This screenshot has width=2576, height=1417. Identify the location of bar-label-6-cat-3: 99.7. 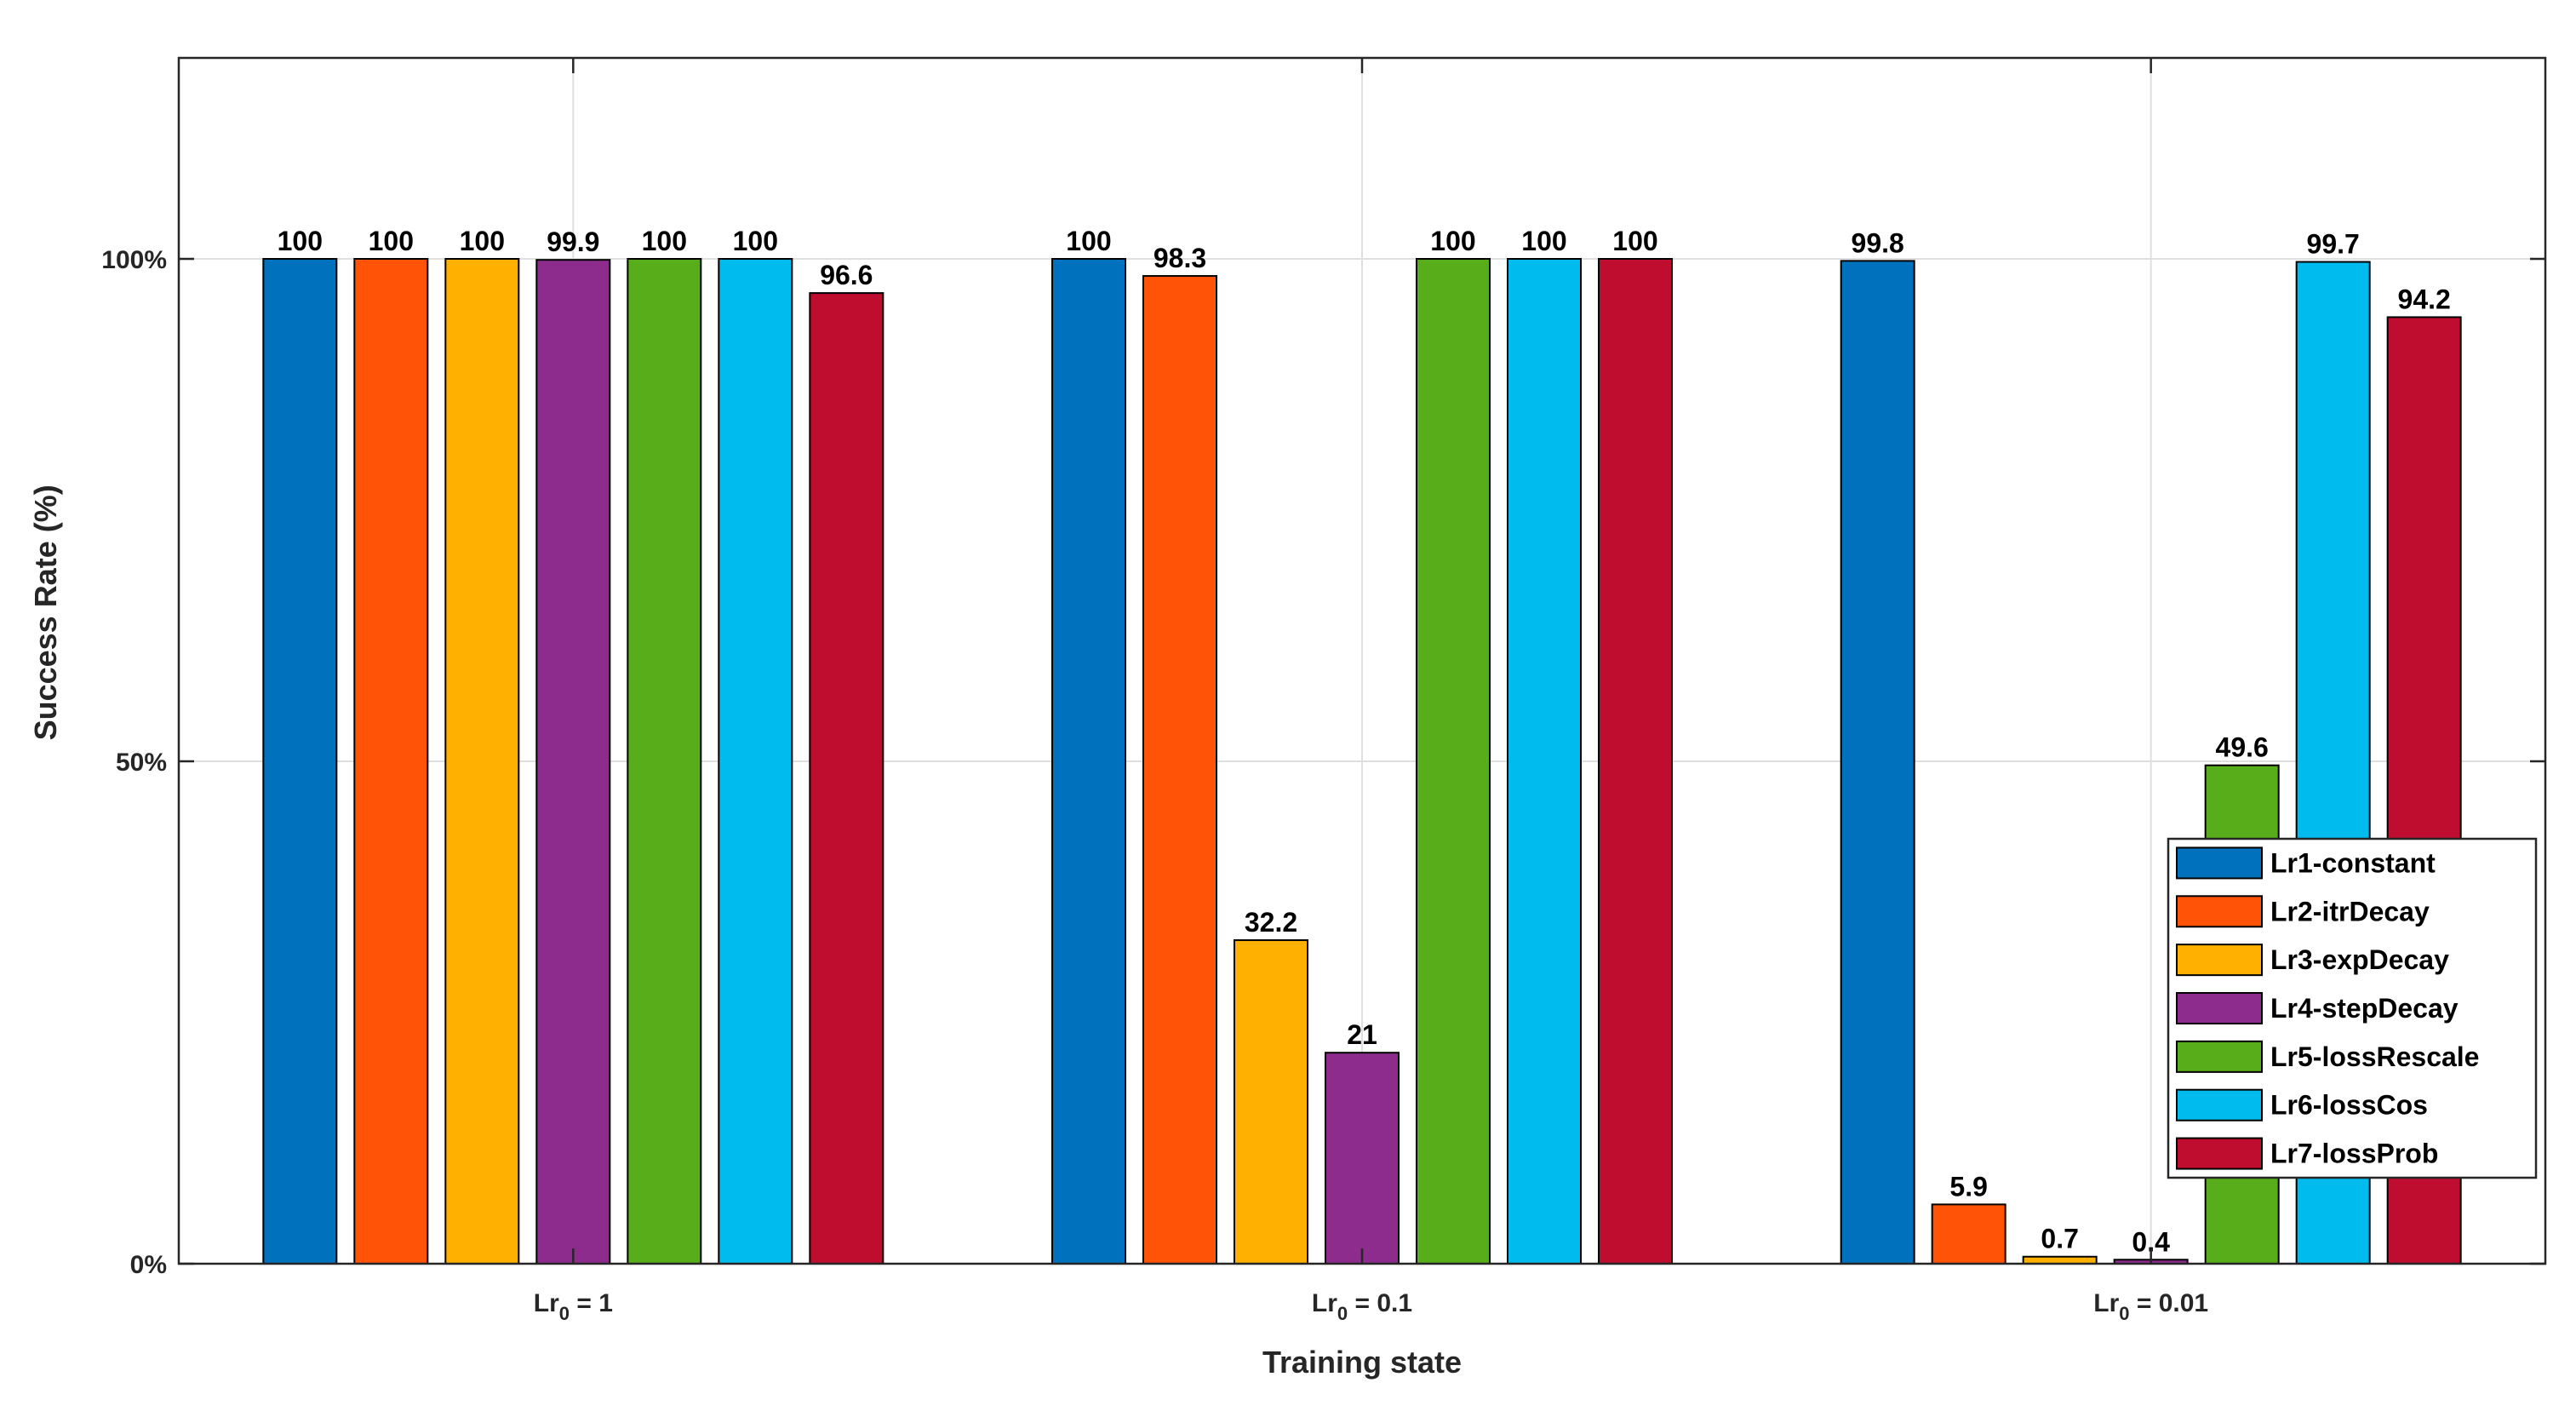
(2334, 245).